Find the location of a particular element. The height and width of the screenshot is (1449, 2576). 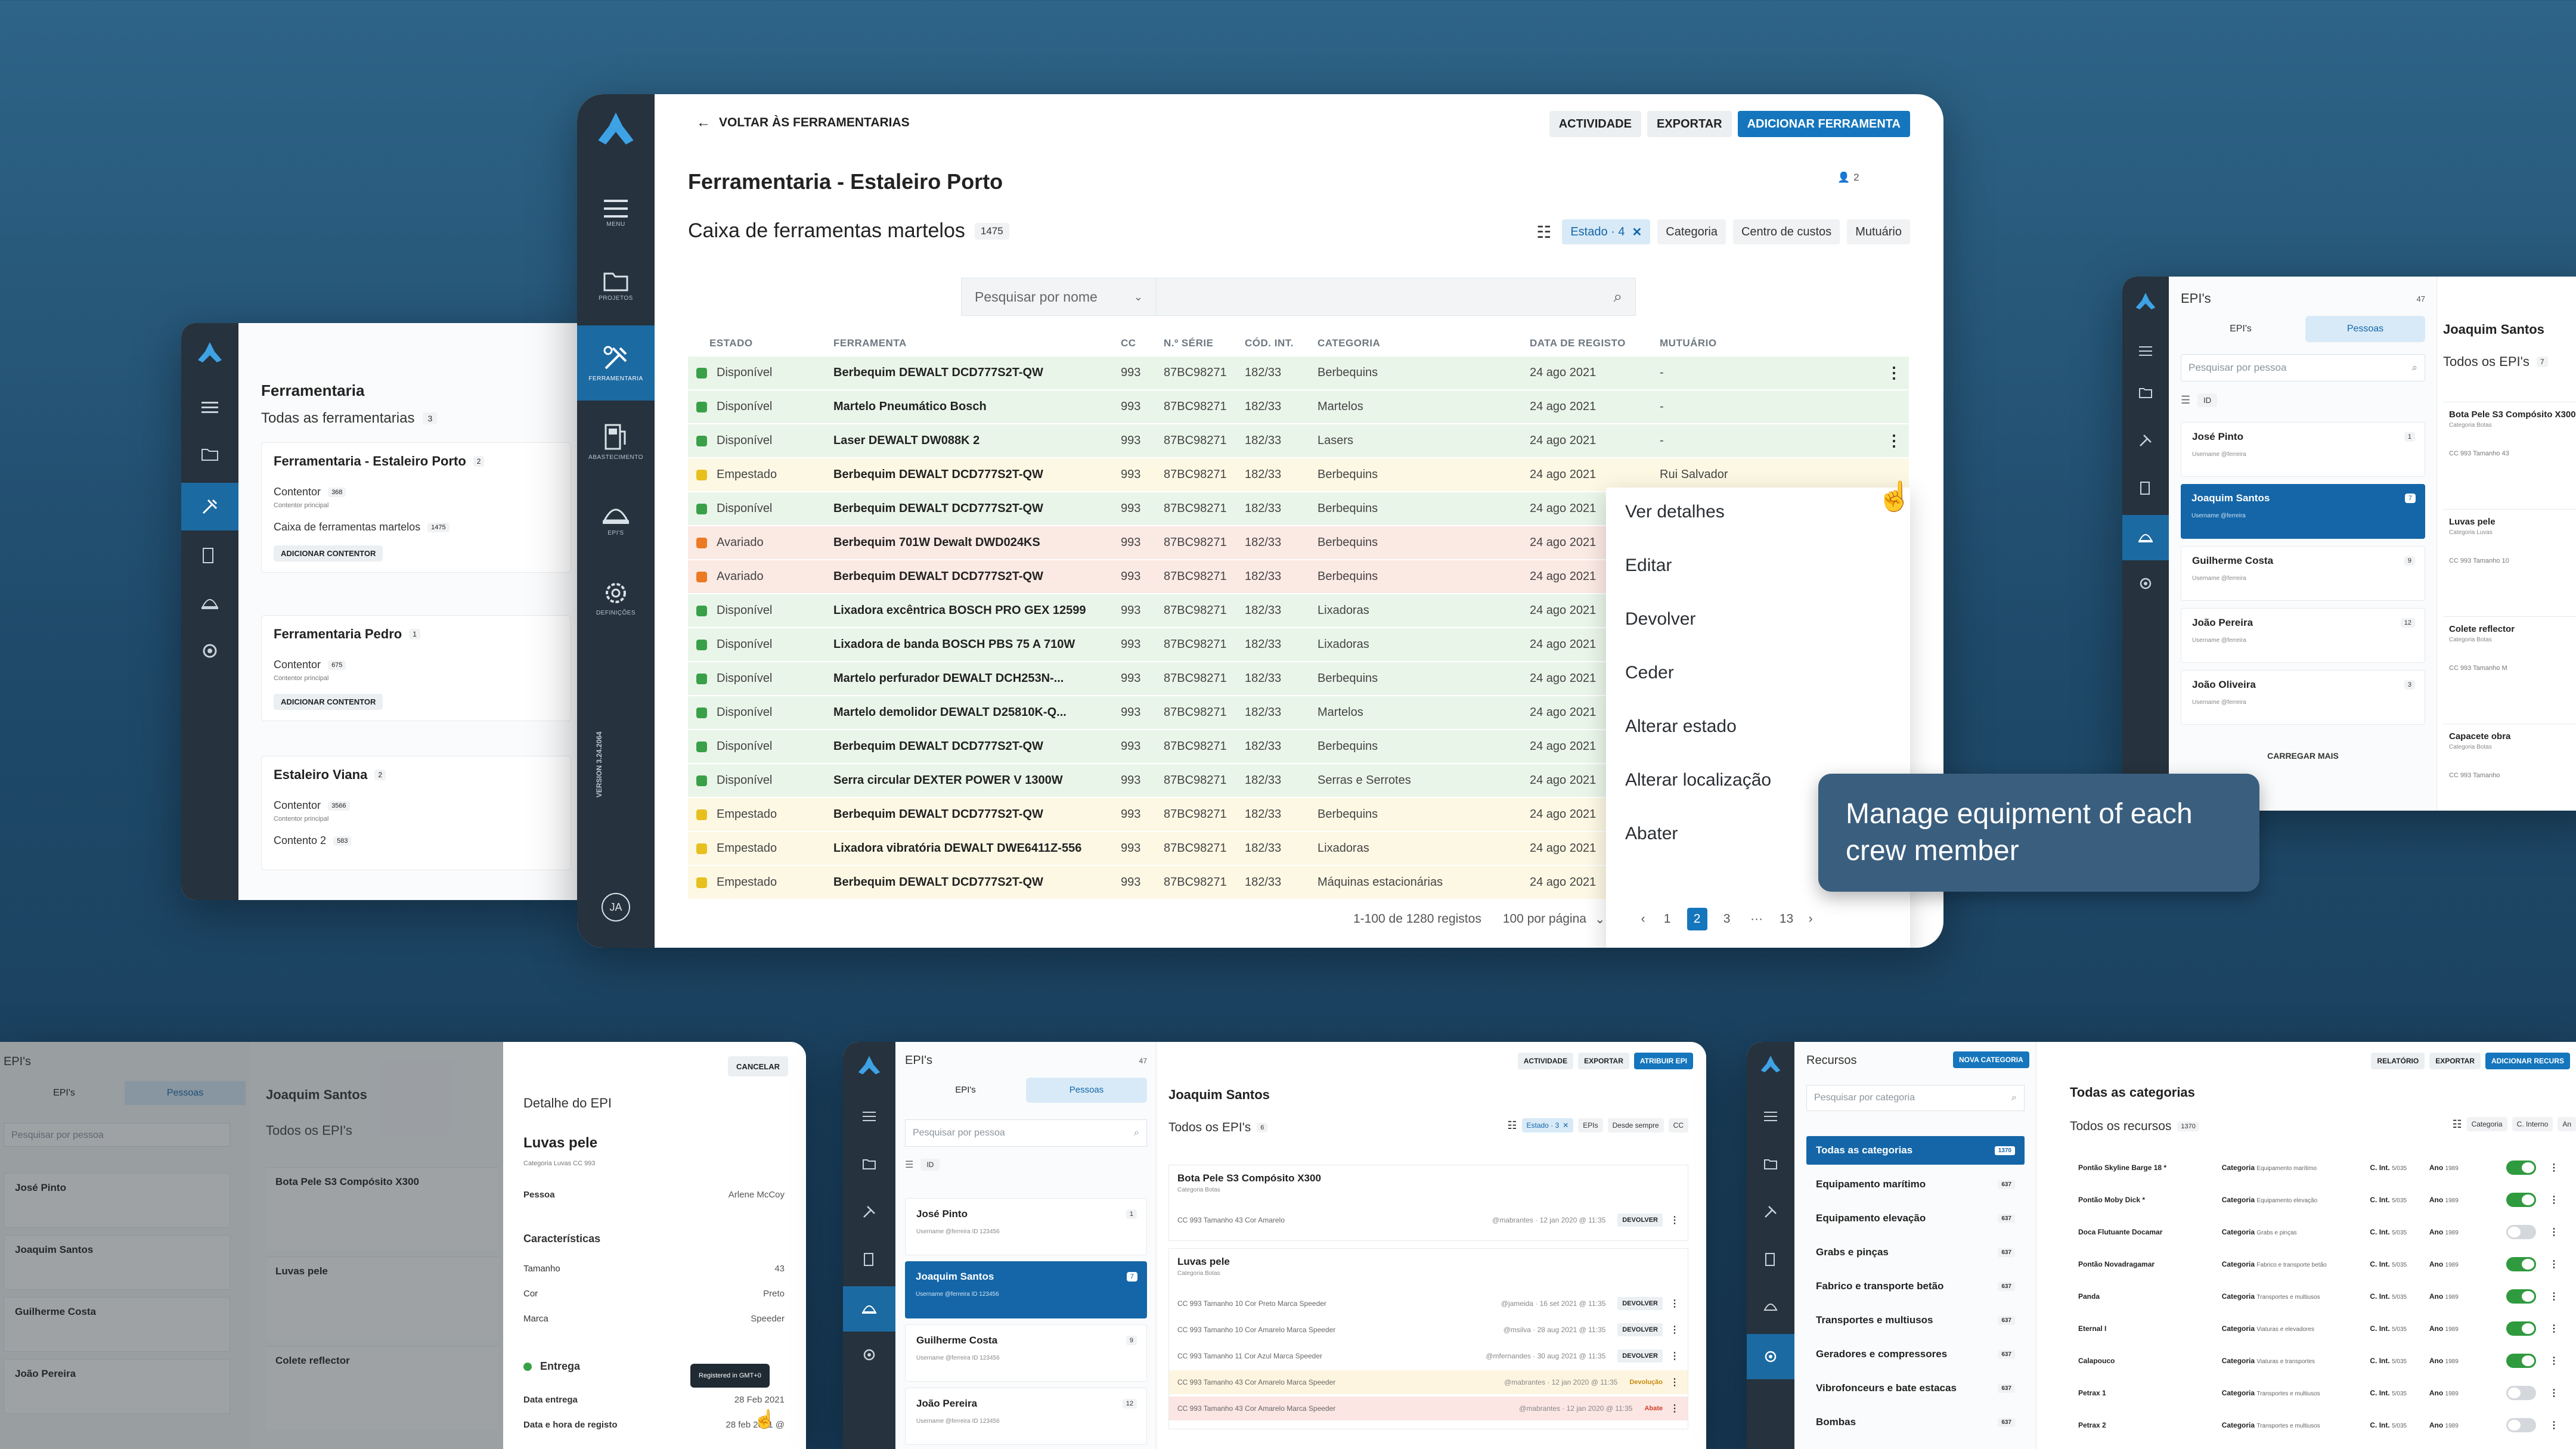

container-item: Contentor 368 Contentor principal is located at coordinates (416, 498).